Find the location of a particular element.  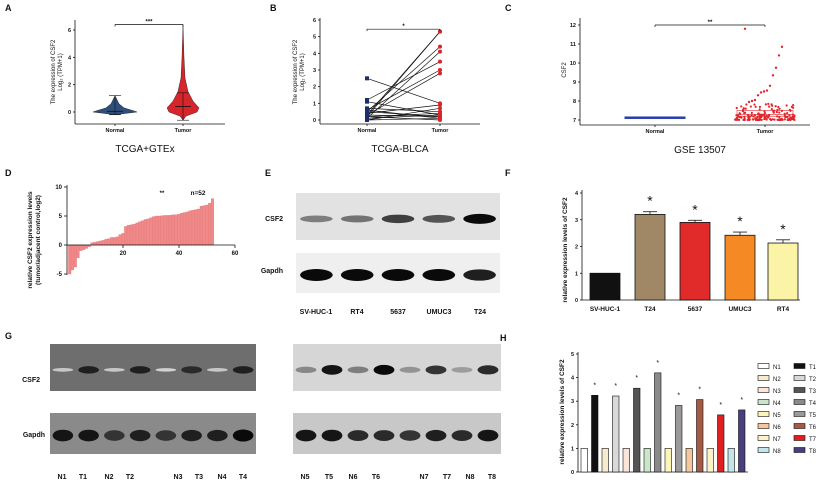

y-tick-label: 12 is located at coordinates (573, 26).